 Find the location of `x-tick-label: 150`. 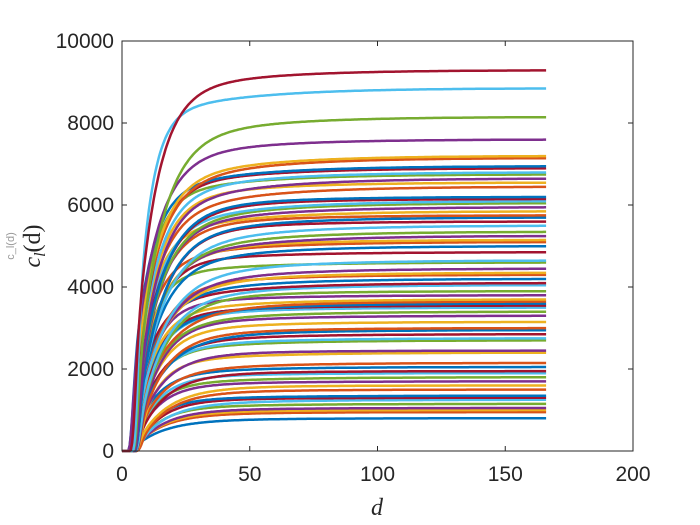

x-tick-label: 150 is located at coordinates (505, 474).